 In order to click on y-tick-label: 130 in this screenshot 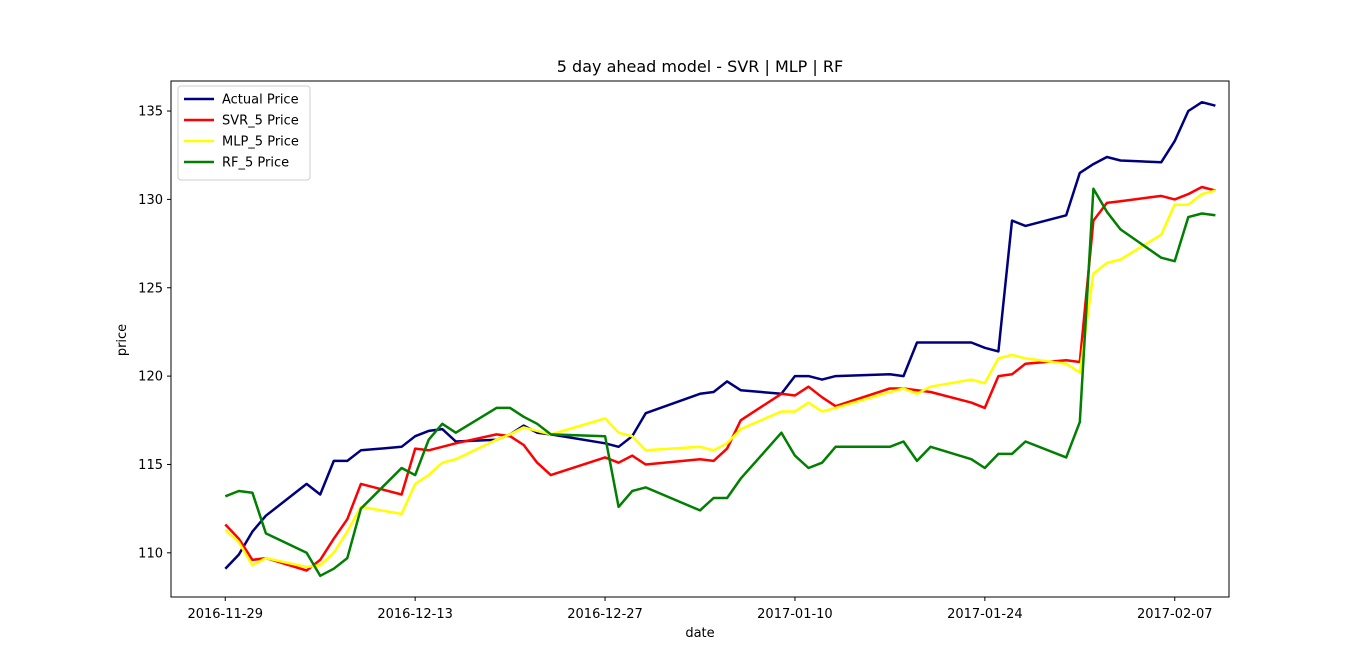, I will do `click(150, 200)`.